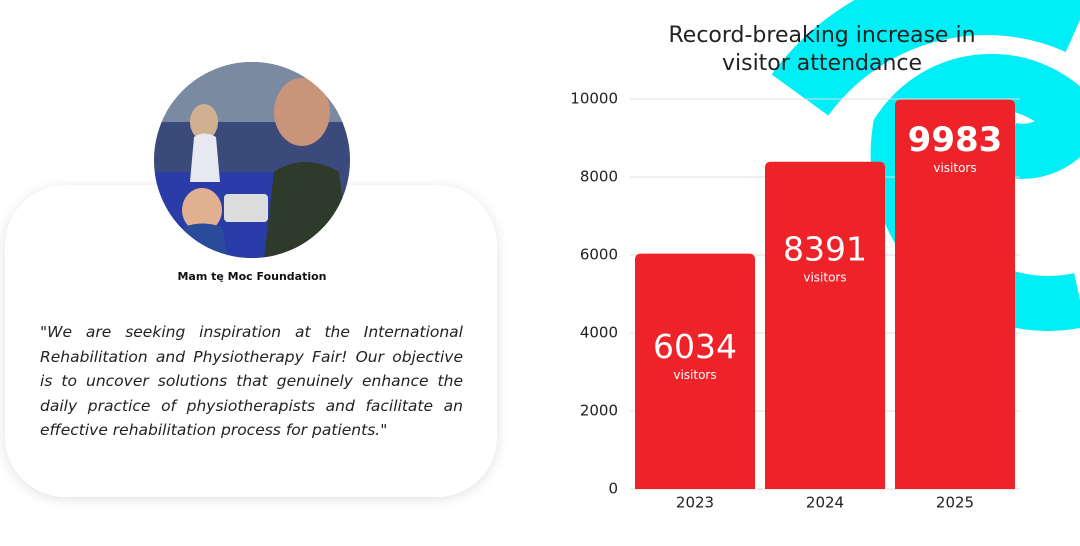 Image resolution: width=1080 pixels, height=546 pixels. Describe the element at coordinates (599, 411) in the screenshot. I see `y-tick-label: 2000` at that location.